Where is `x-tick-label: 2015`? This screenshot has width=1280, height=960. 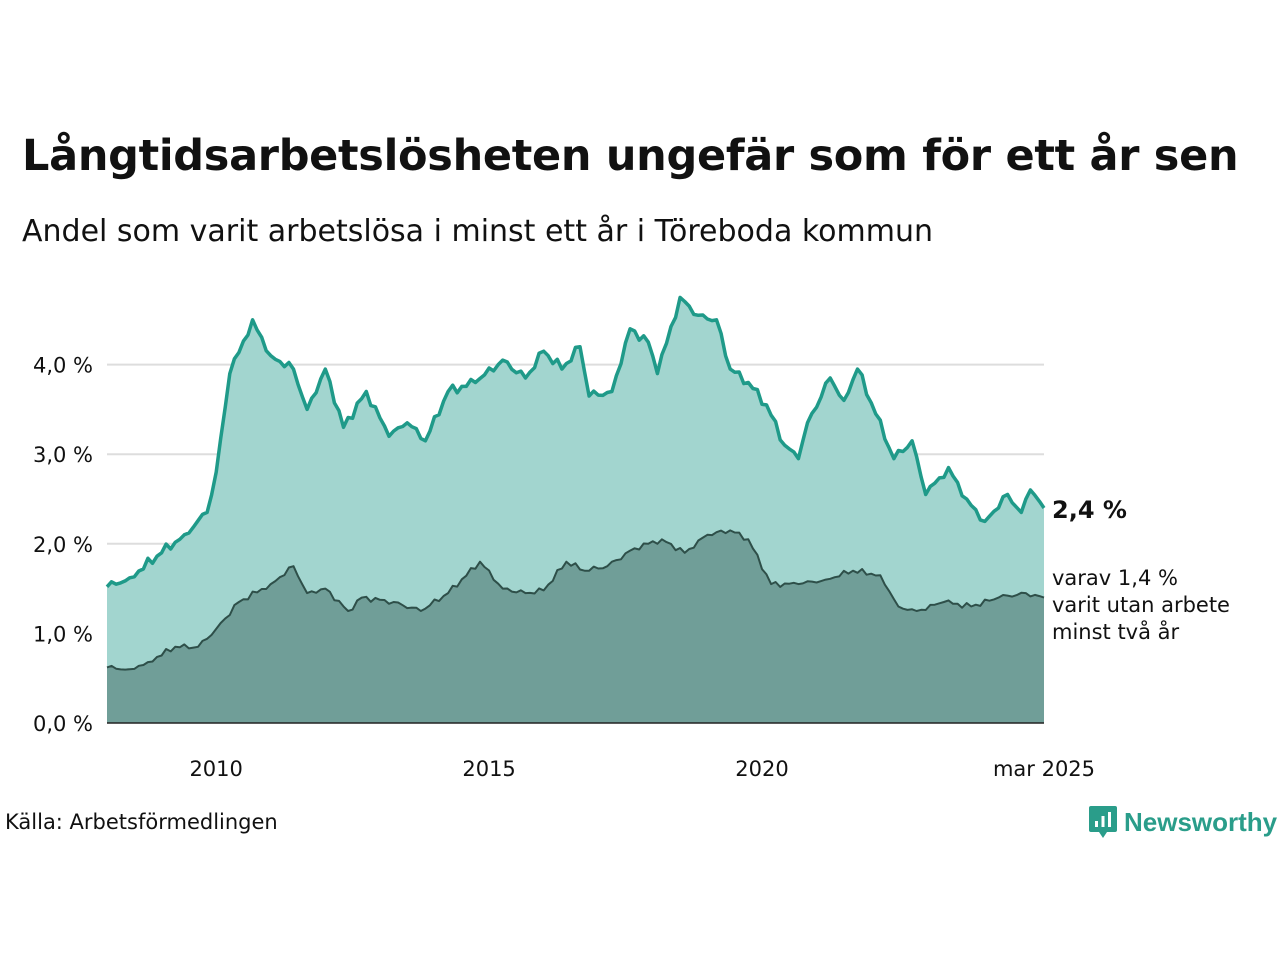
x-tick-label: 2015 is located at coordinates (488, 769).